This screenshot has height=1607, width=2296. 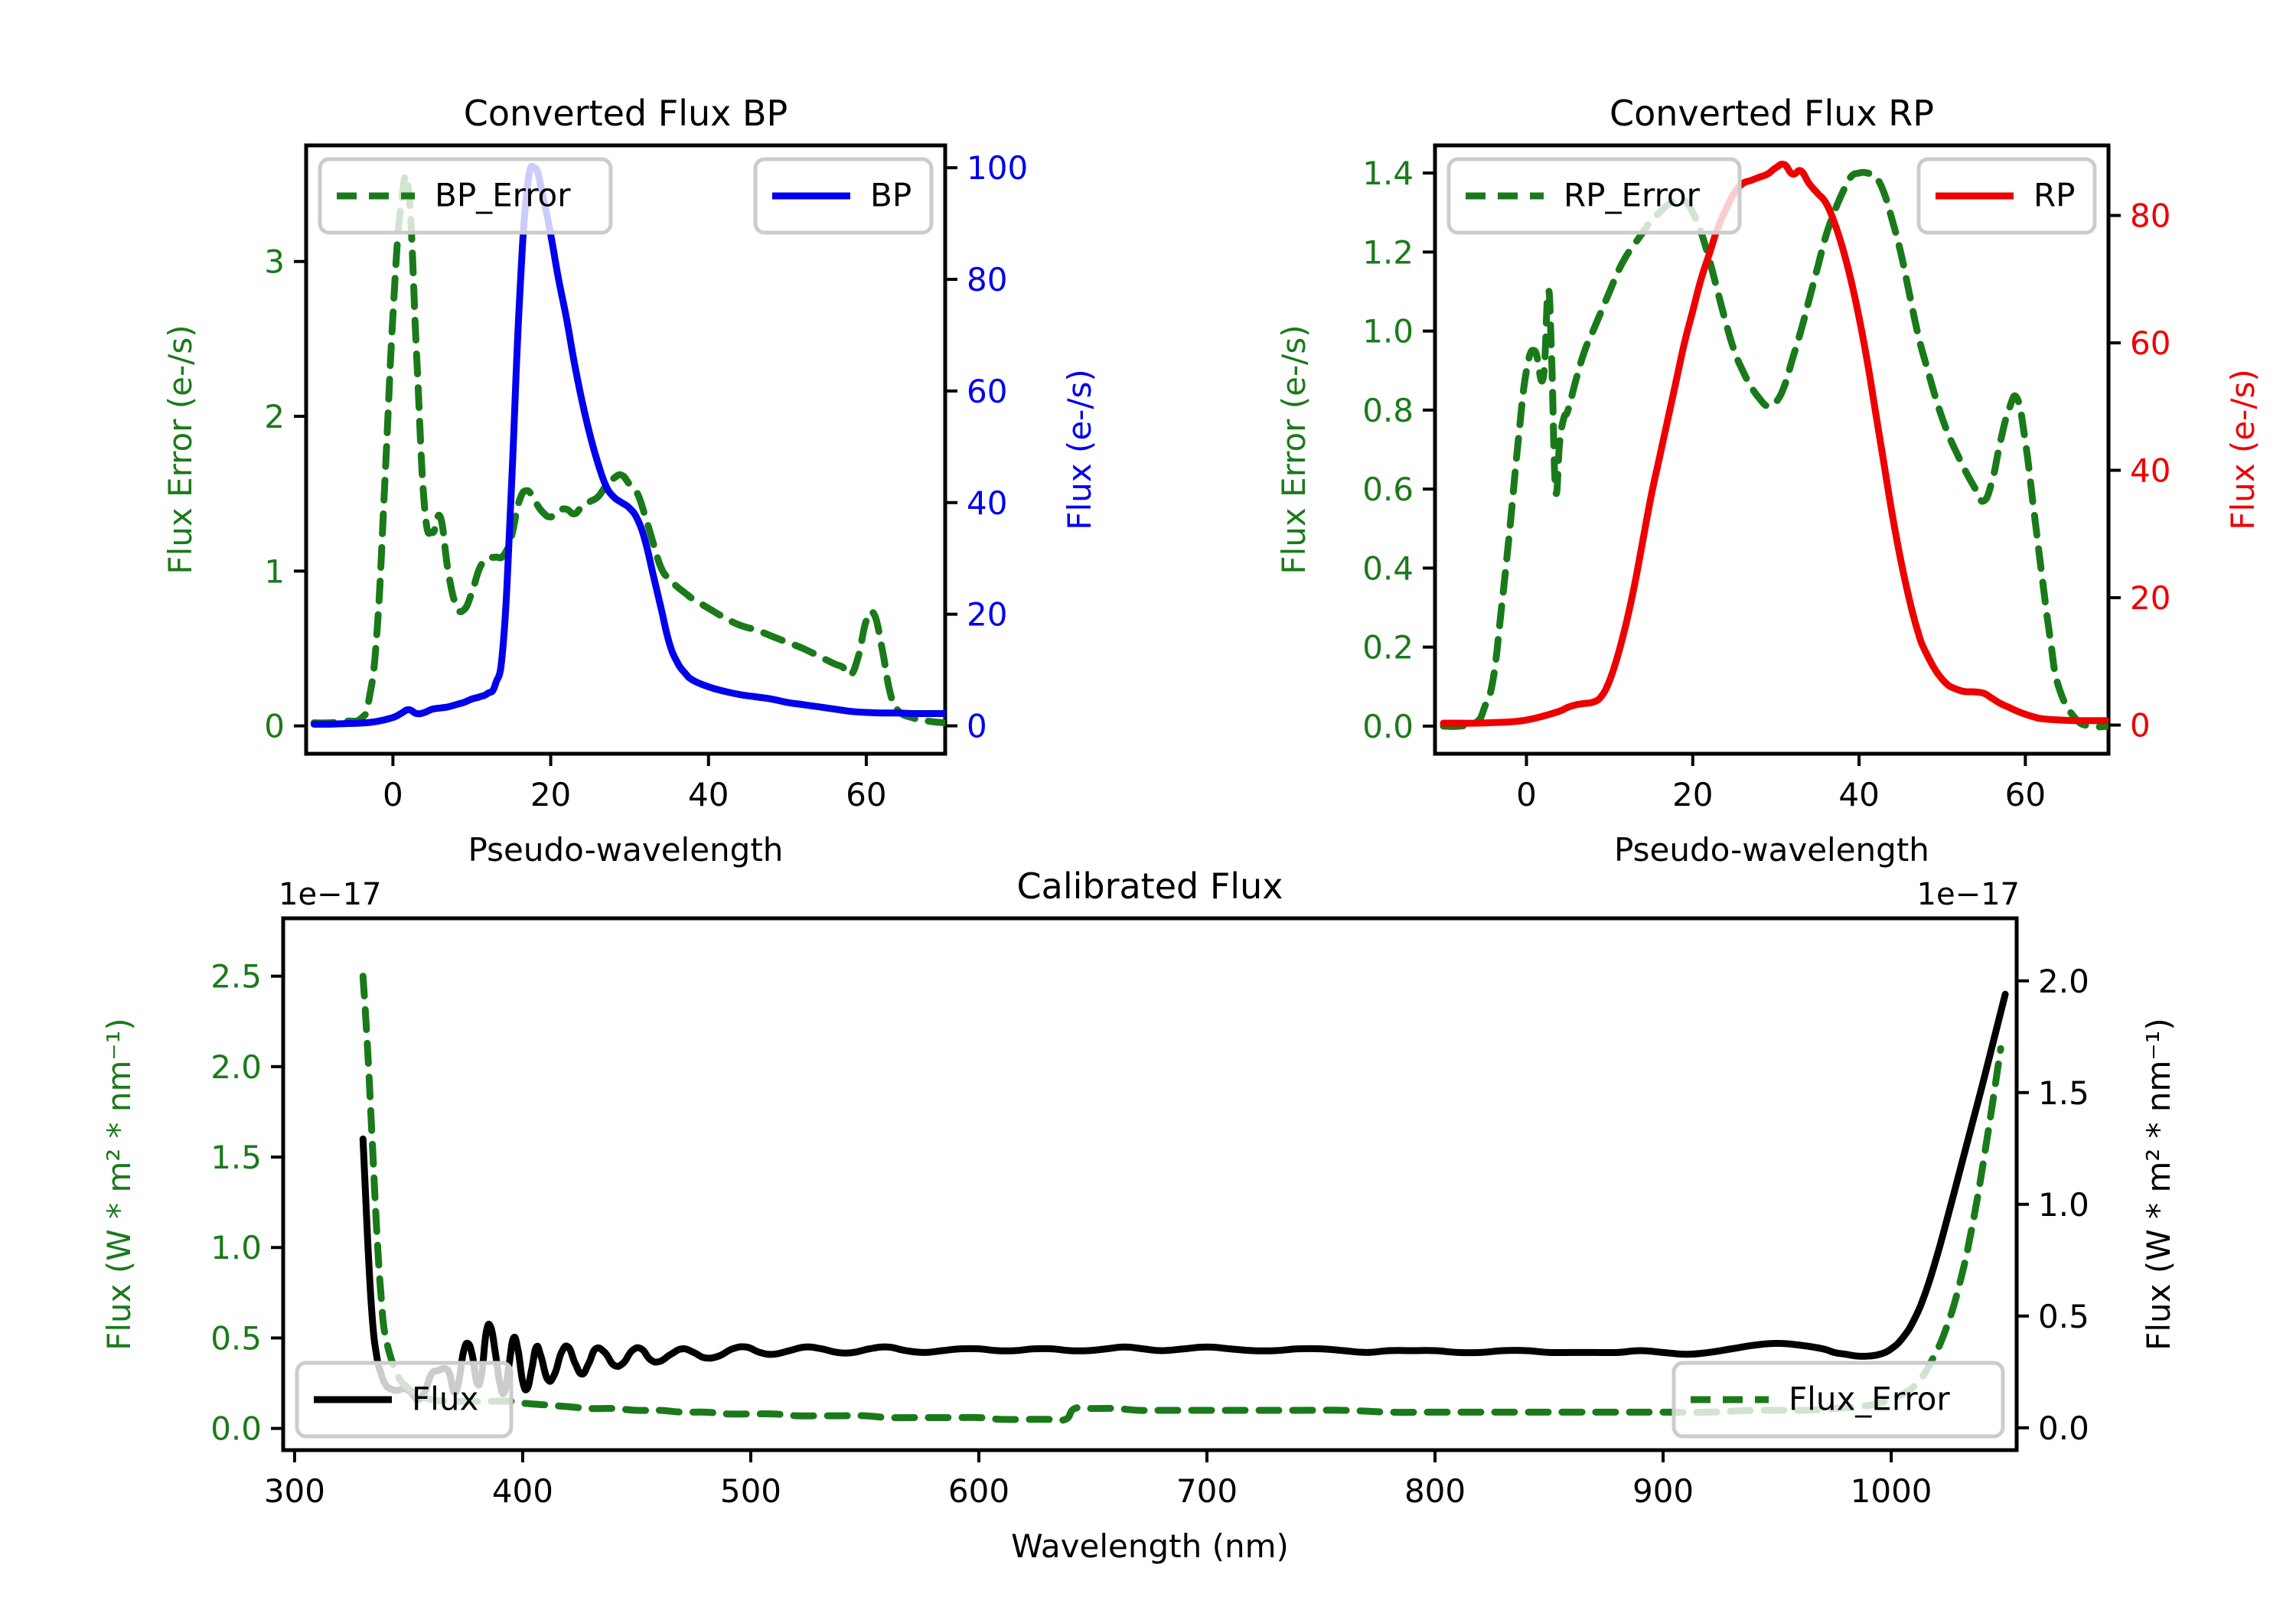 I want to click on y-tick-label-right: 1.0, so click(x=2063, y=1205).